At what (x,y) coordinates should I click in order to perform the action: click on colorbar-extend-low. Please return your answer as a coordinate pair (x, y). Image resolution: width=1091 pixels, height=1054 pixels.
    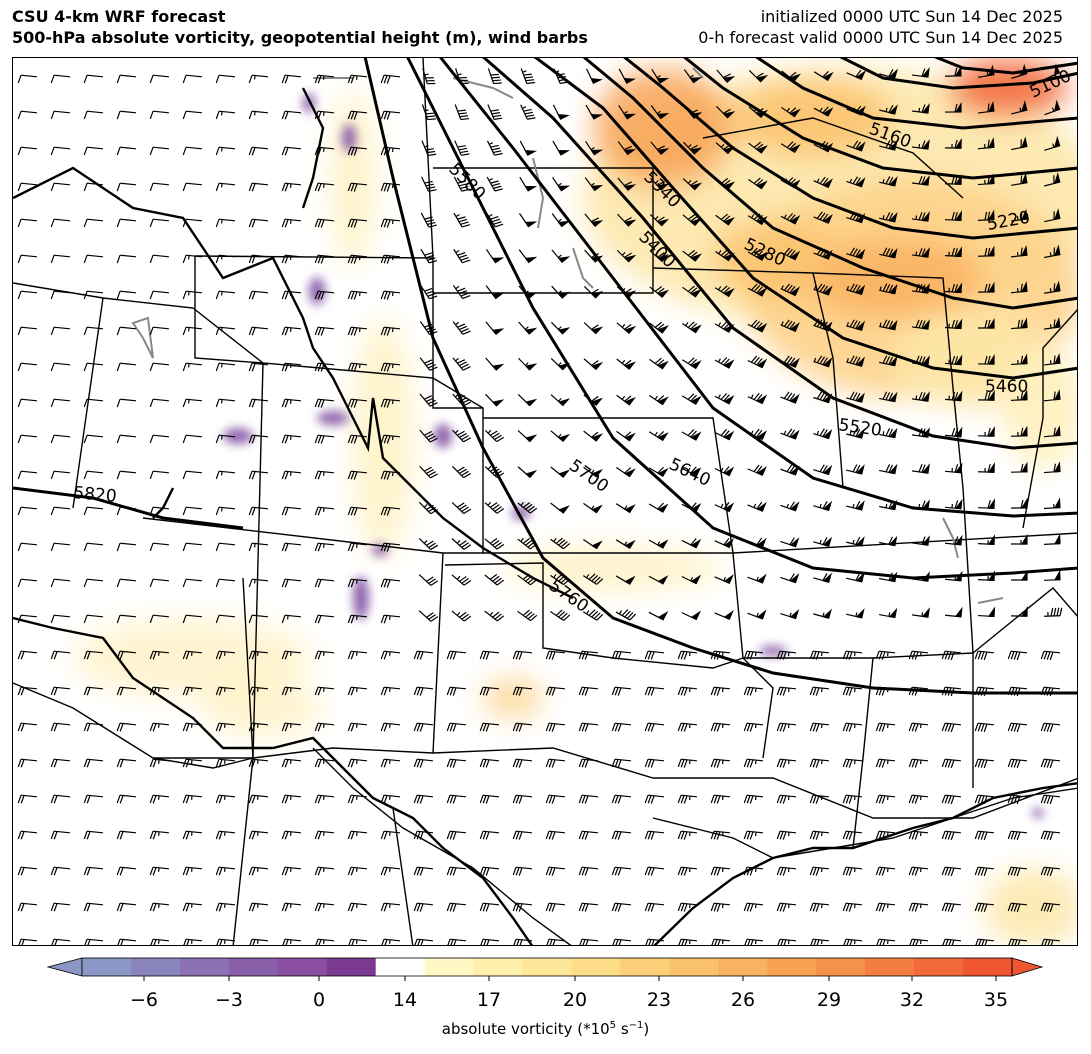
    Looking at the image, I should click on (64, 967).